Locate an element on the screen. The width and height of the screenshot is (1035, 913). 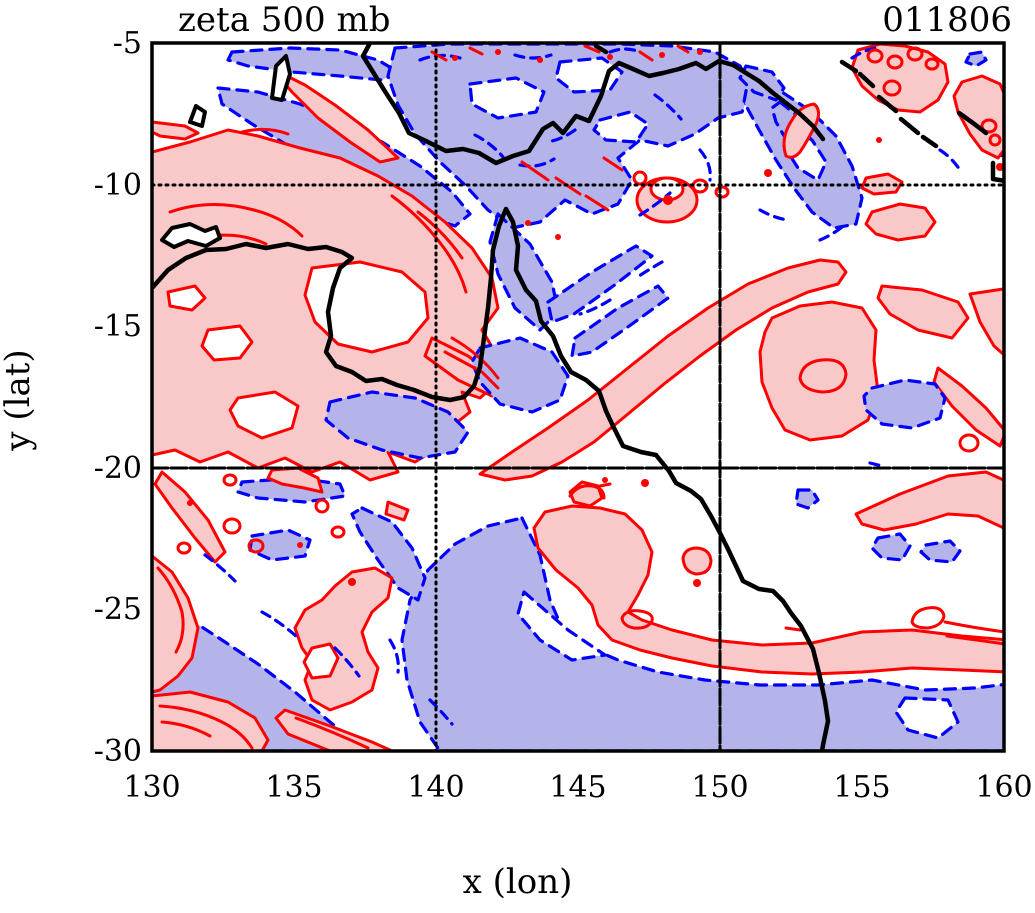
y-tick-label: -25 is located at coordinates (117, 610).